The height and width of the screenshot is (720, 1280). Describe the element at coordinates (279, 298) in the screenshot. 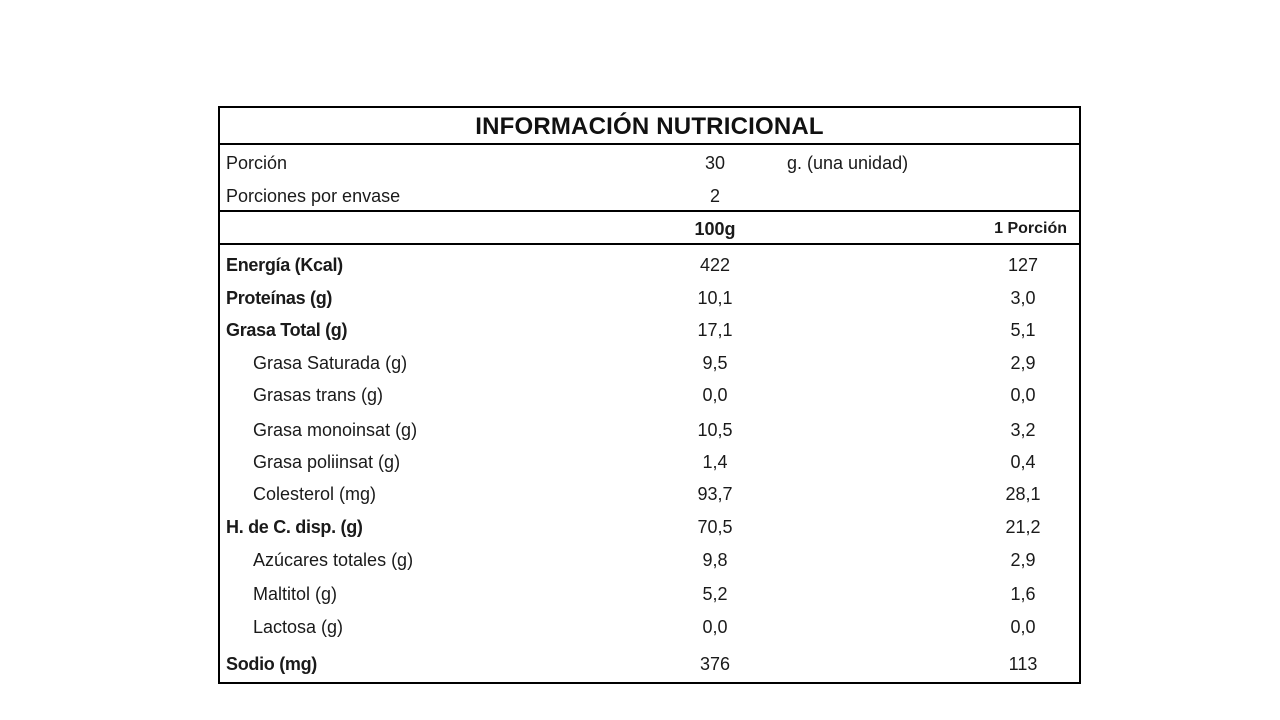

I see `nutrient-name: Proteínas (g)` at that location.